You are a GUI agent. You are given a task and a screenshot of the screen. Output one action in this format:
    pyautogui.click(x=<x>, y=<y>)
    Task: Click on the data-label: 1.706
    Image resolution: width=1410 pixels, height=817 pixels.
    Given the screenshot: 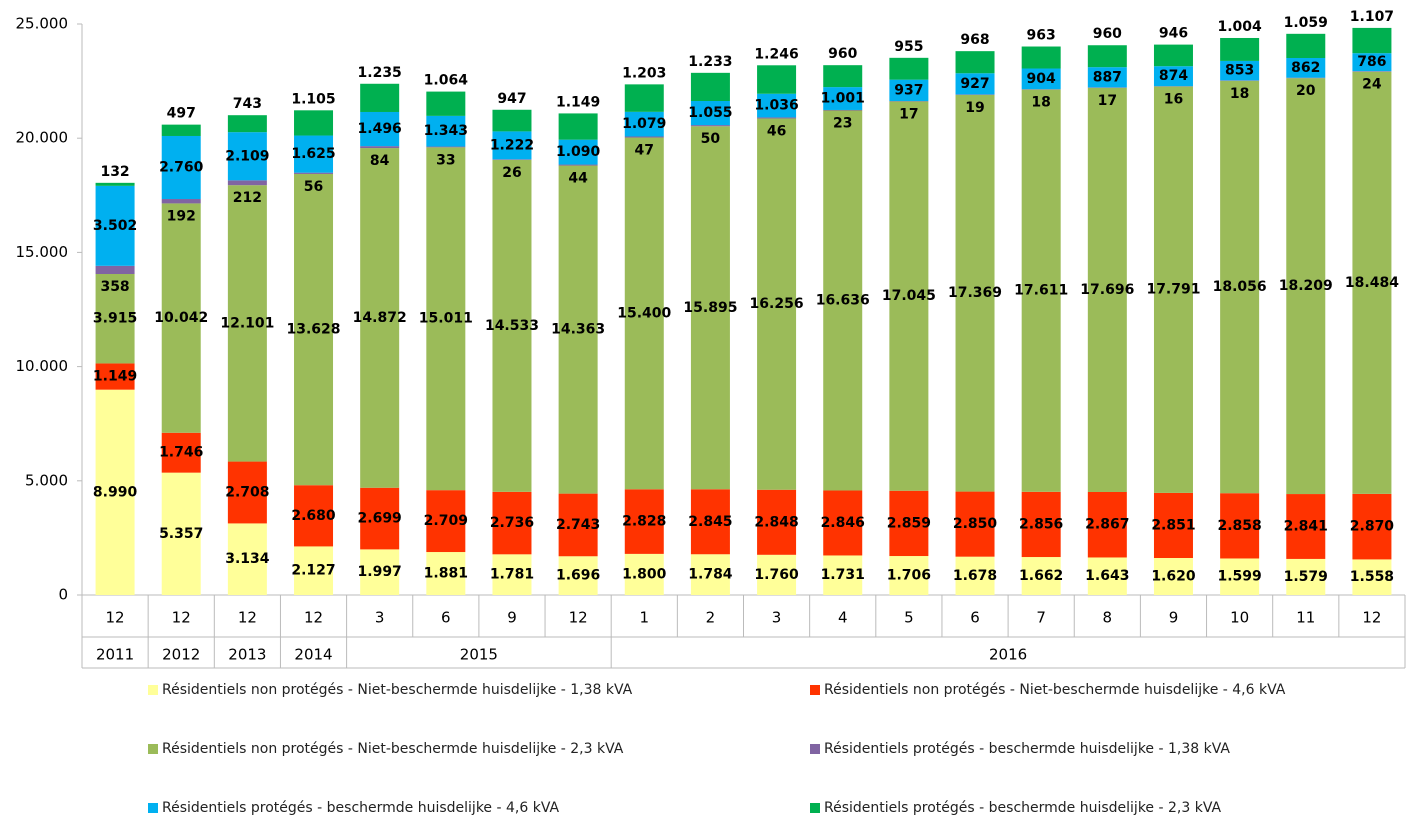 What is the action you would take?
    pyautogui.click(x=909, y=576)
    